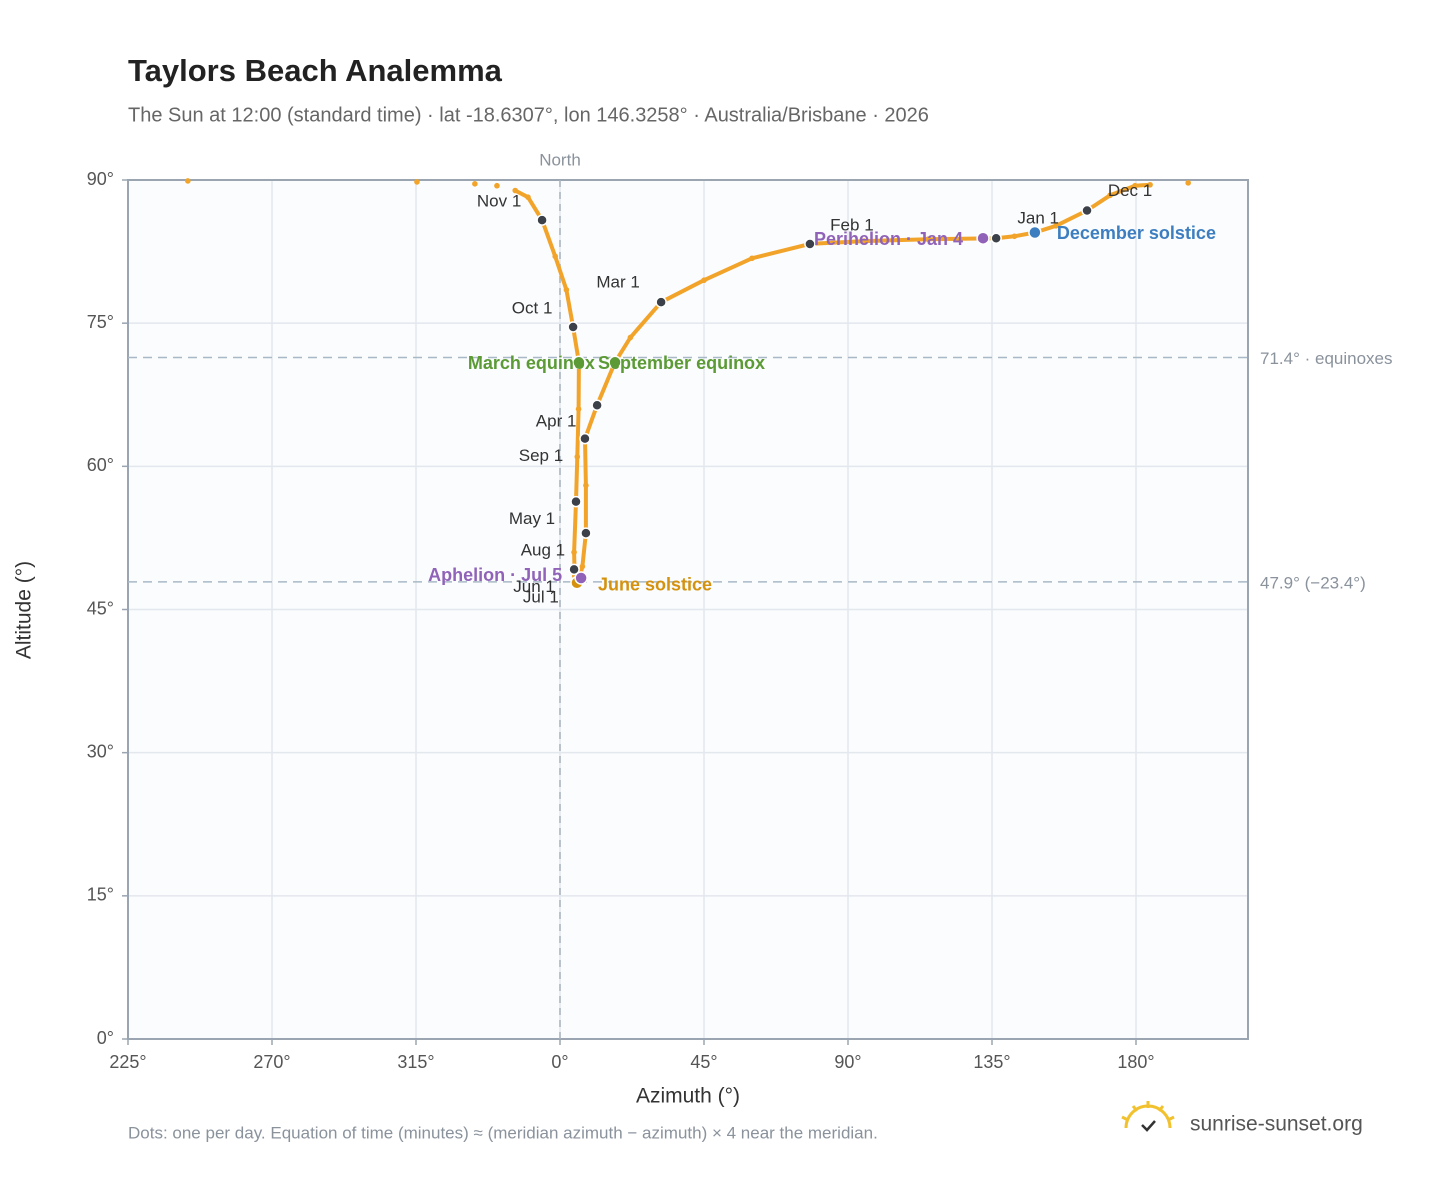 The image size is (1448, 1188). Describe the element at coordinates (681, 363) in the screenshot. I see `event-label: September equinox` at that location.